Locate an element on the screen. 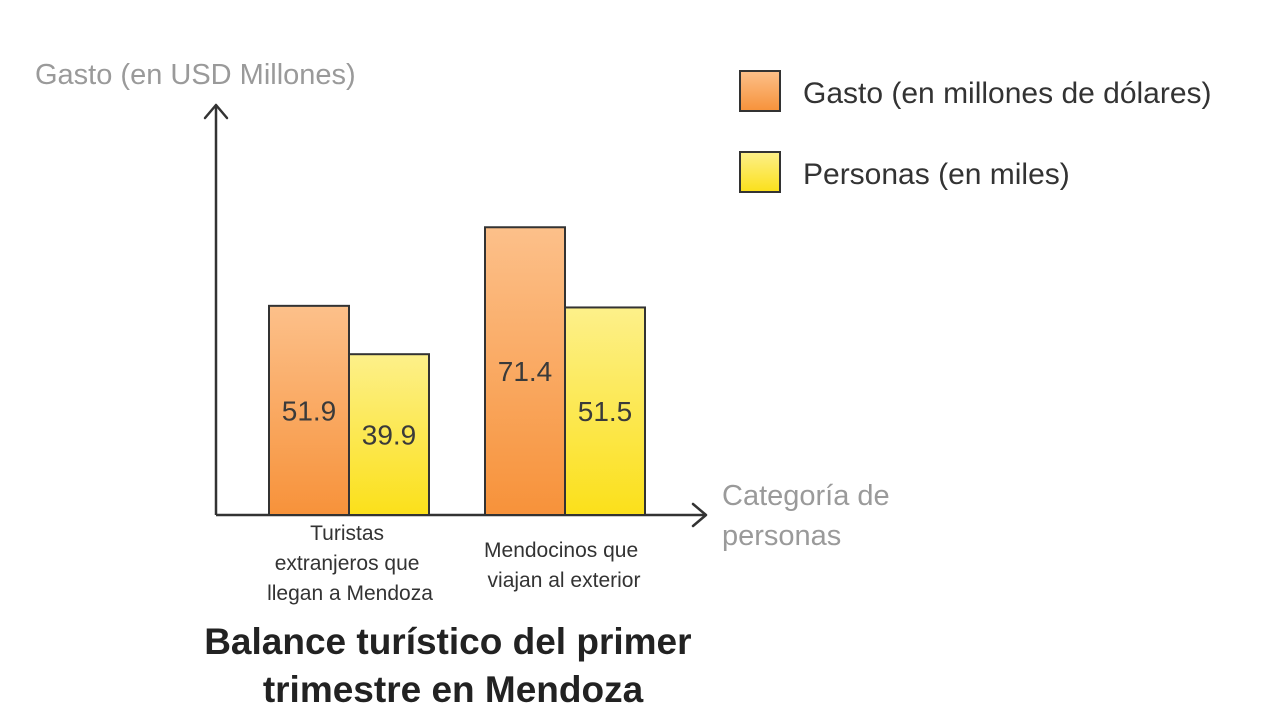  legend-swatch-personas is located at coordinates (760, 172).